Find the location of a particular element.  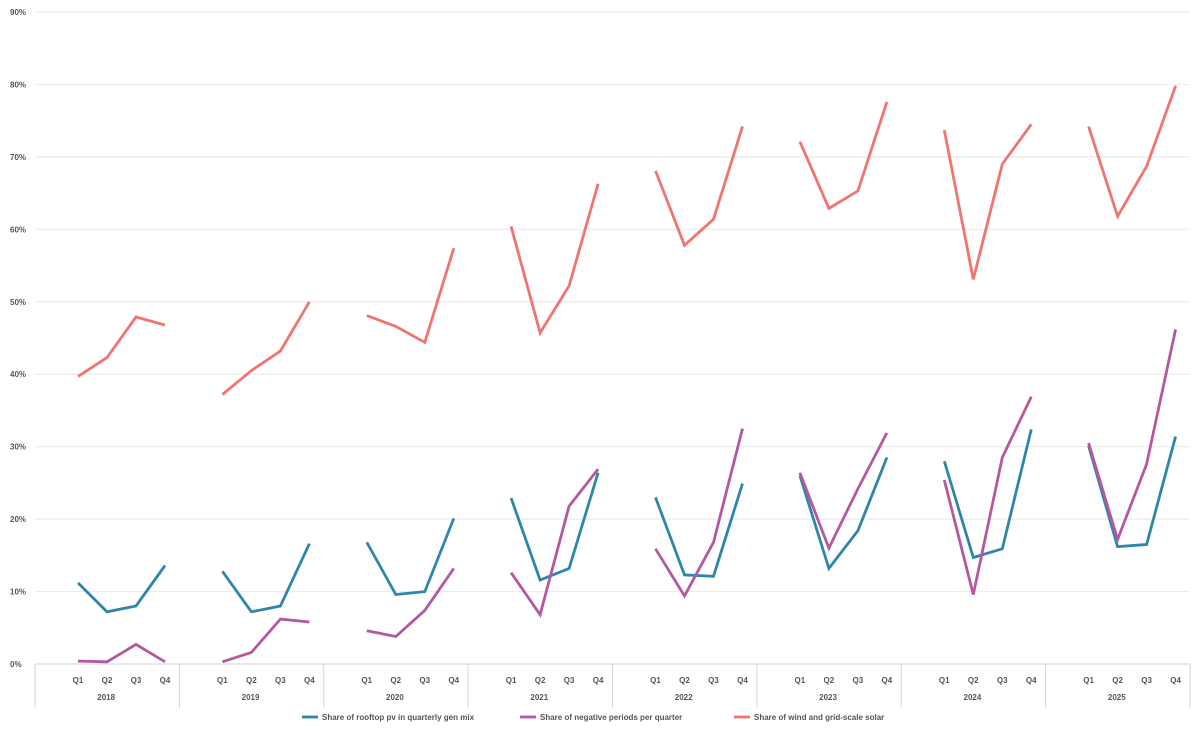

y-tick-label: 70% is located at coordinates (18, 157).